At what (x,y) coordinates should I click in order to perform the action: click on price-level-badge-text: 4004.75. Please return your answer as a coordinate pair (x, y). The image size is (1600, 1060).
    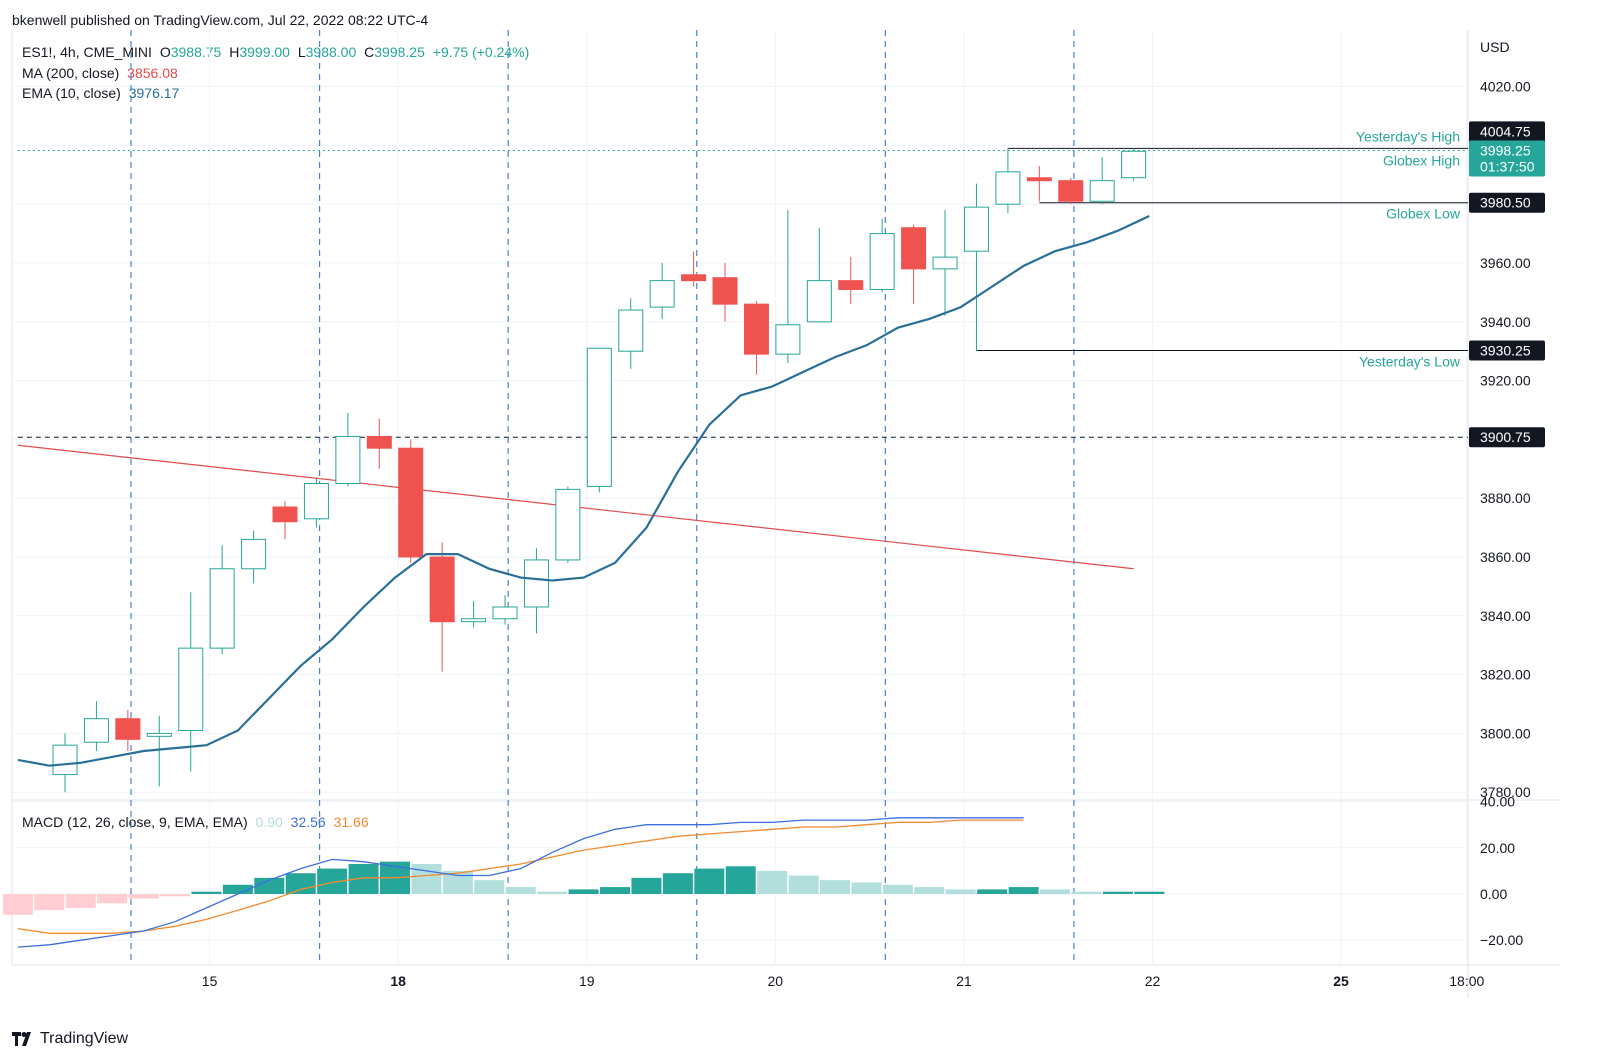
    Looking at the image, I should click on (1505, 131).